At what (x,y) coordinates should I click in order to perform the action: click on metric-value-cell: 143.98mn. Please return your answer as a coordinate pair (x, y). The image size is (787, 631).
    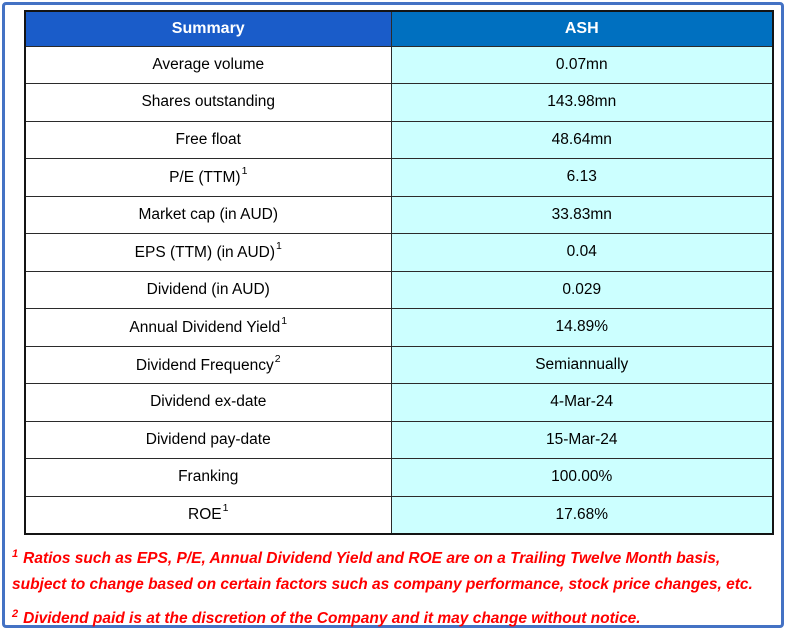
    Looking at the image, I should click on (582, 102).